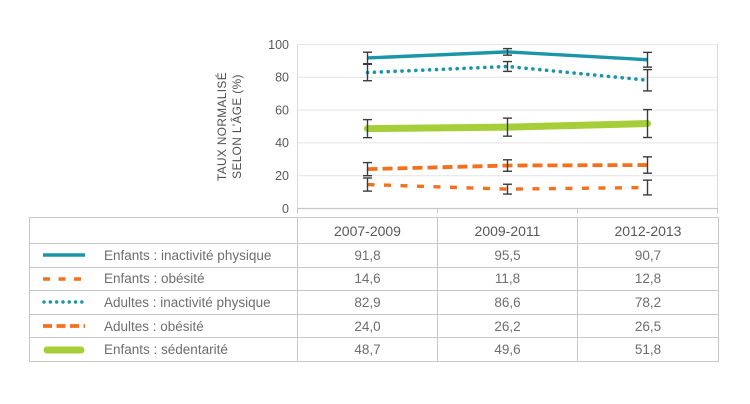 This screenshot has width=750, height=404. Describe the element at coordinates (187, 302) in the screenshot. I see `series-label: Adultes : inactivité physique` at that location.